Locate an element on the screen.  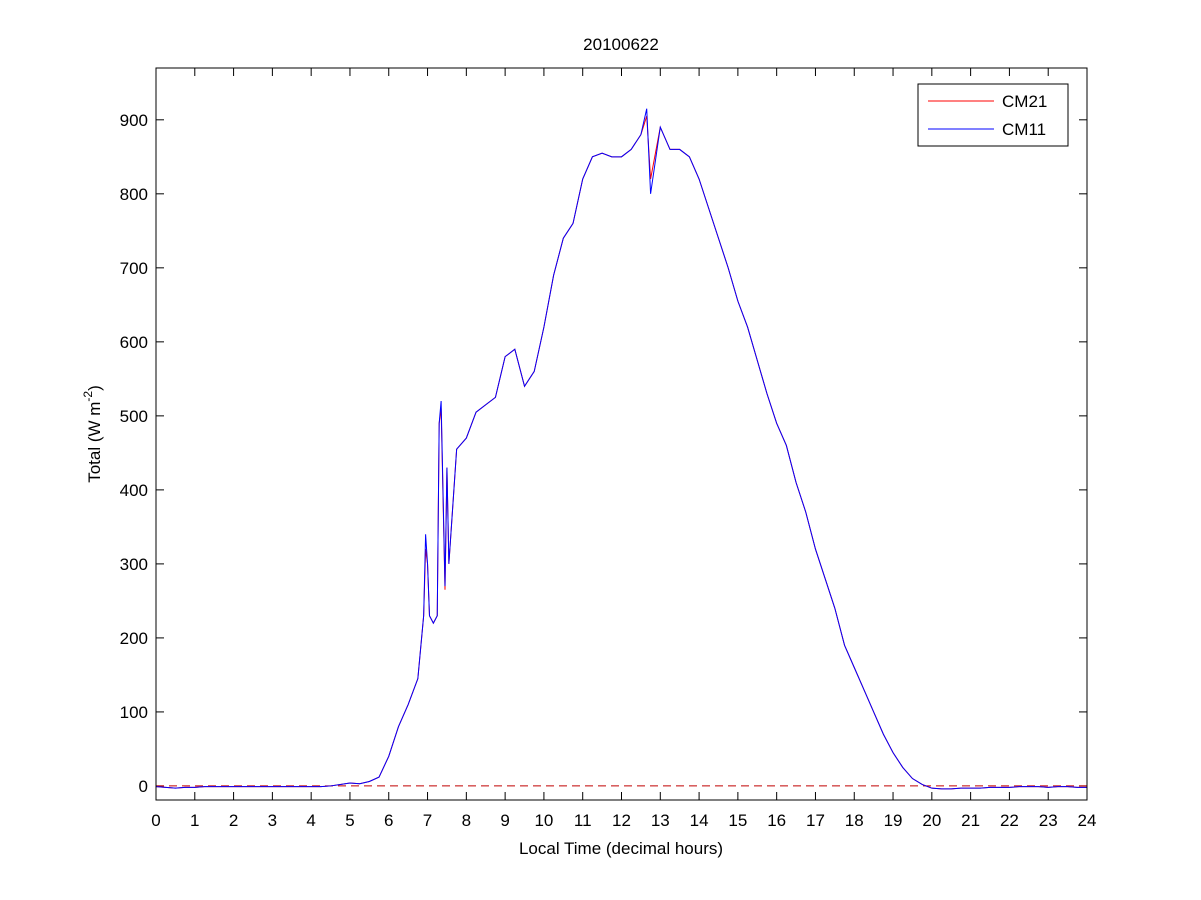
x-tick-label: 0 is located at coordinates (155, 820).